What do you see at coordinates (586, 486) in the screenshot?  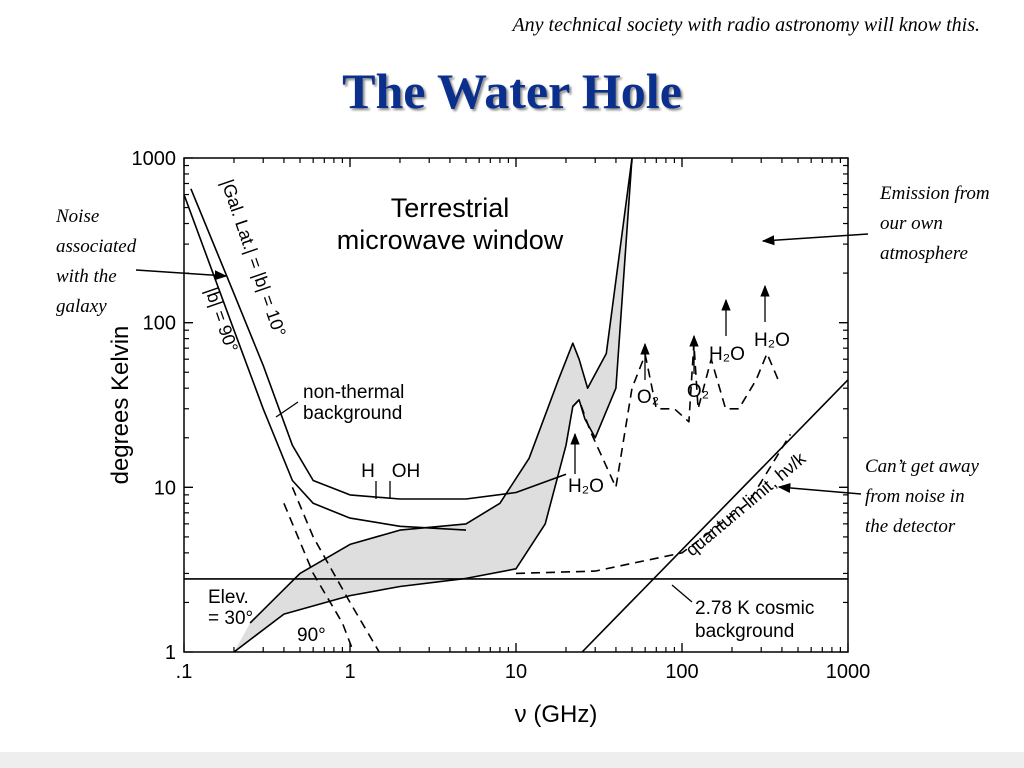 I see `h2o-22ghz-label: H₂O` at bounding box center [586, 486].